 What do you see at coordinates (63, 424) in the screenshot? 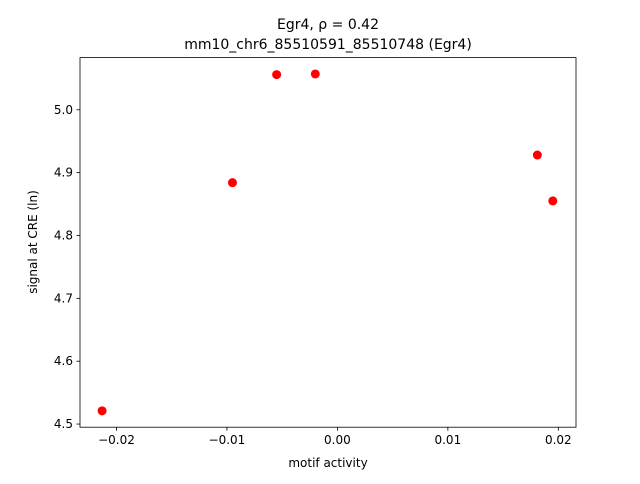
I see `y-tick-label: 4.5` at bounding box center [63, 424].